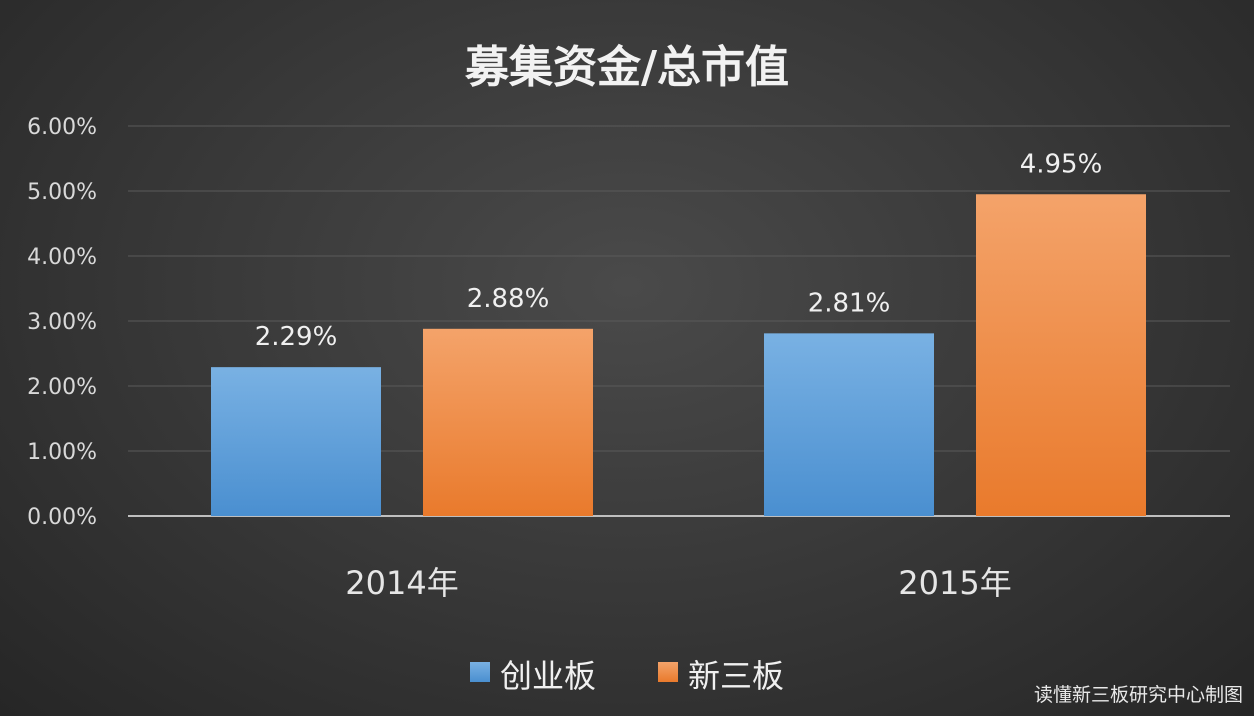 This screenshot has width=1254, height=716. Describe the element at coordinates (736, 676) in the screenshot. I see `legend-label: 新三板` at that location.